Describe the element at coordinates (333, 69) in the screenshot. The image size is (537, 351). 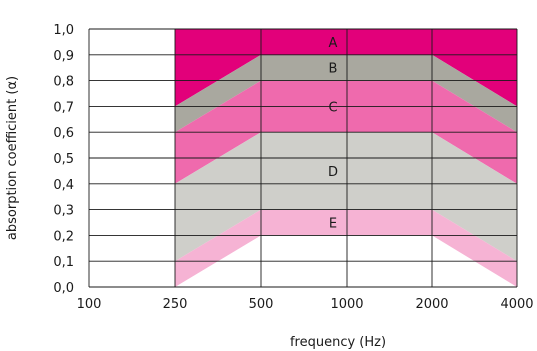
I see `band-label-b: B` at that location.